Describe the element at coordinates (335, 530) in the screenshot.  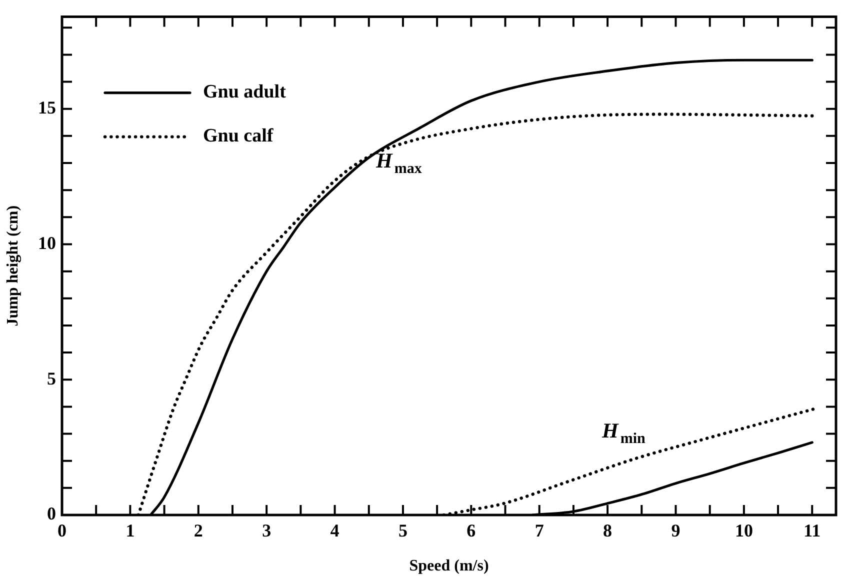
I see `x-tick-label: 4` at that location.